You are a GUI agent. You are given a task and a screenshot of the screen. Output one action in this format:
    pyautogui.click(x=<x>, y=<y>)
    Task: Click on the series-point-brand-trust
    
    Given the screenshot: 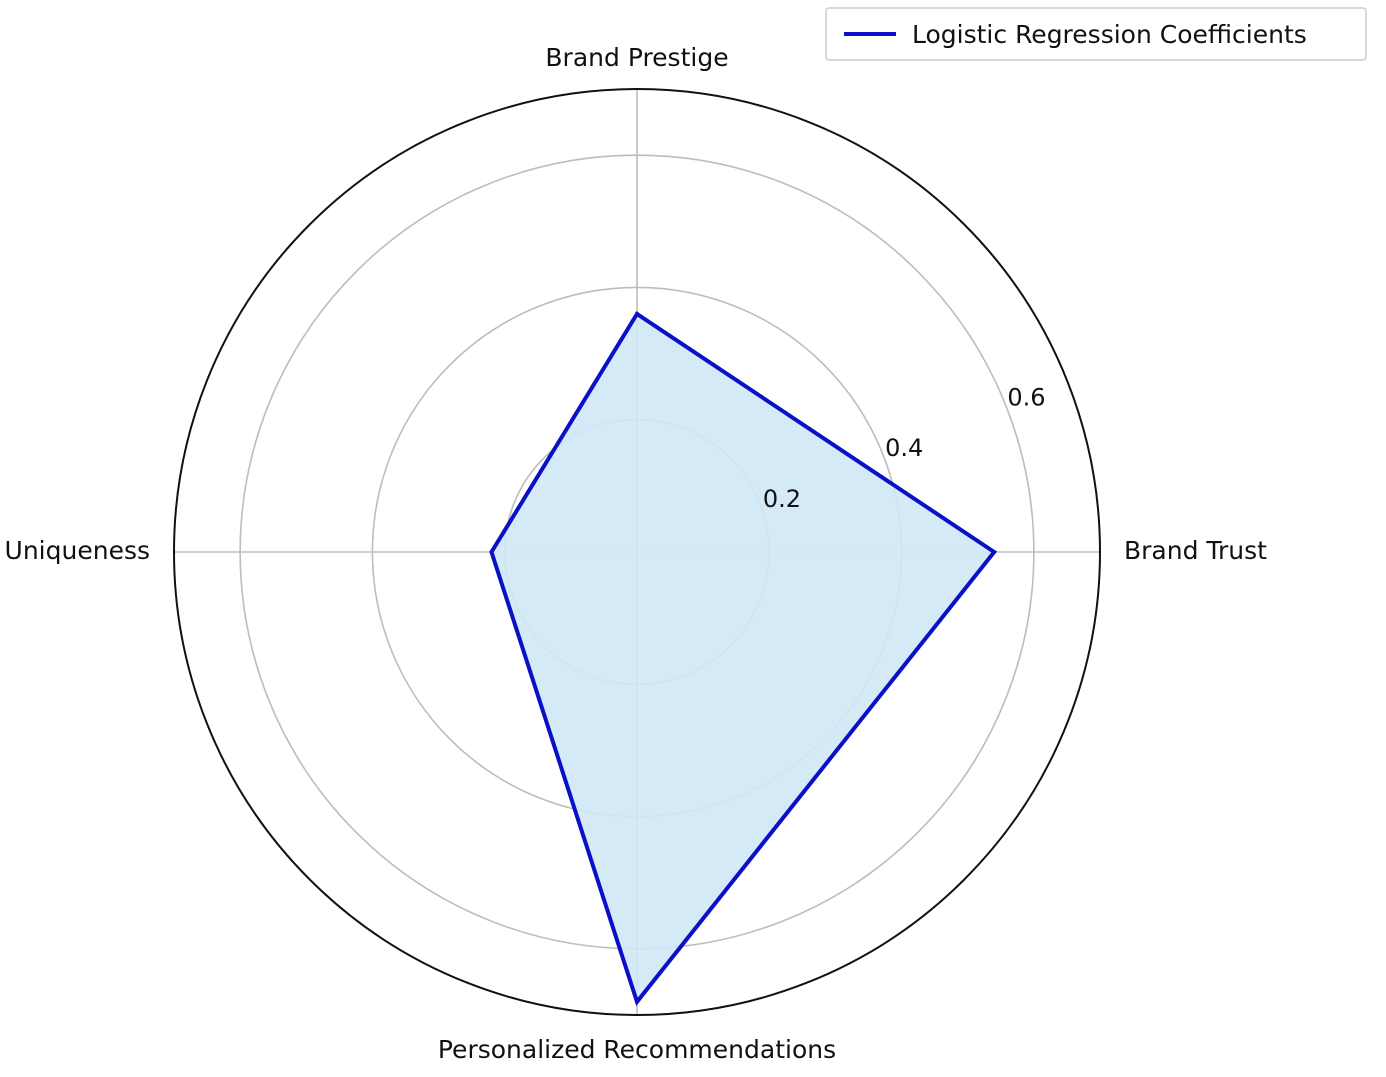 What is the action you would take?
    pyautogui.click(x=994, y=552)
    